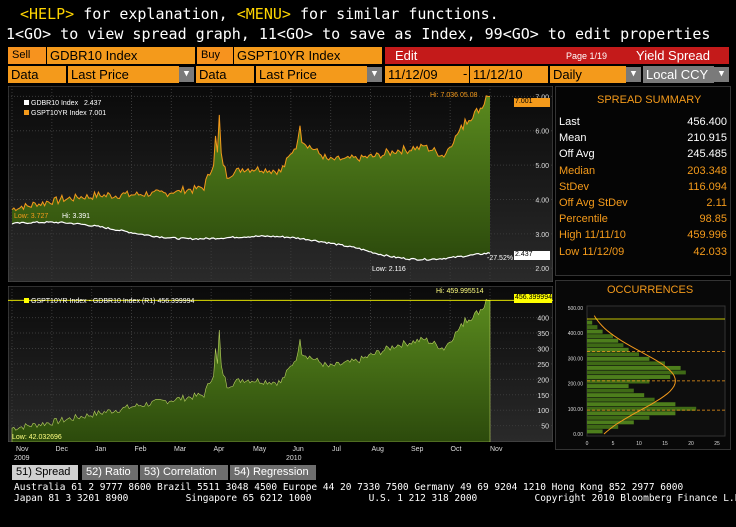 Image resolution: width=736 pixels, height=527 pixels. I want to click on tab-regression: 54) Regression, so click(273, 472).